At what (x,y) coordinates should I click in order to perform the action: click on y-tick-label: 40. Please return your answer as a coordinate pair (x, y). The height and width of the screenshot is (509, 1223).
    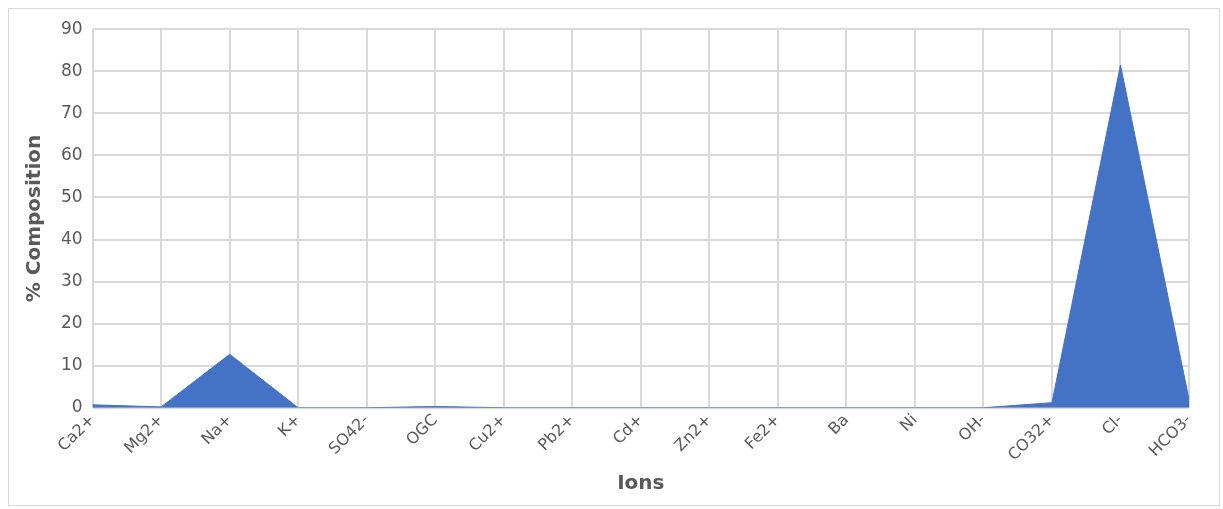
    Looking at the image, I should click on (71, 237).